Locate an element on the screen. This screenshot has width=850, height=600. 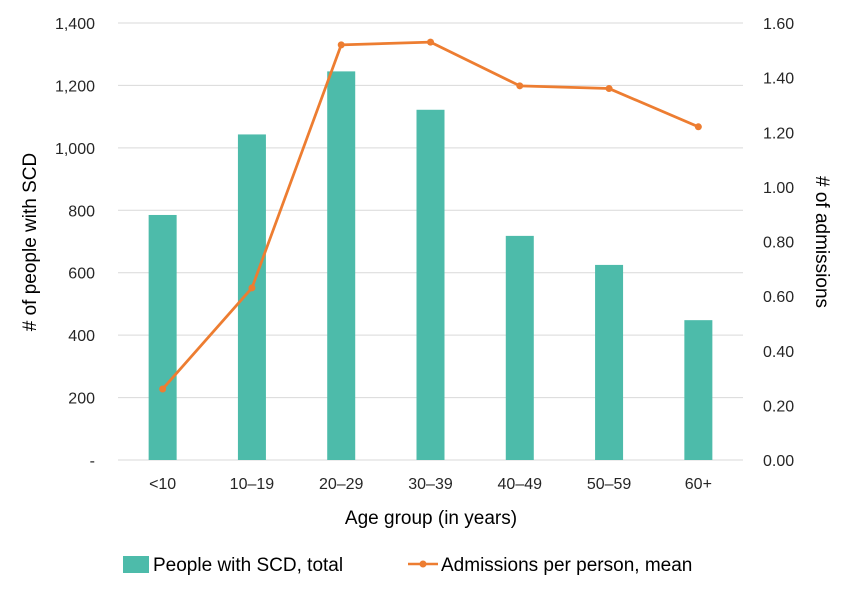
y-tick-label: 1,200 is located at coordinates (75, 86).